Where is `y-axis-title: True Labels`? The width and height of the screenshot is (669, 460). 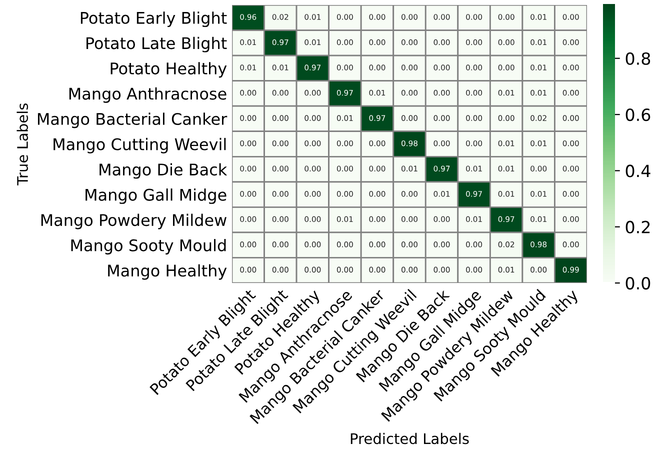
y-axis-title: True Labels is located at coordinates (22, 144).